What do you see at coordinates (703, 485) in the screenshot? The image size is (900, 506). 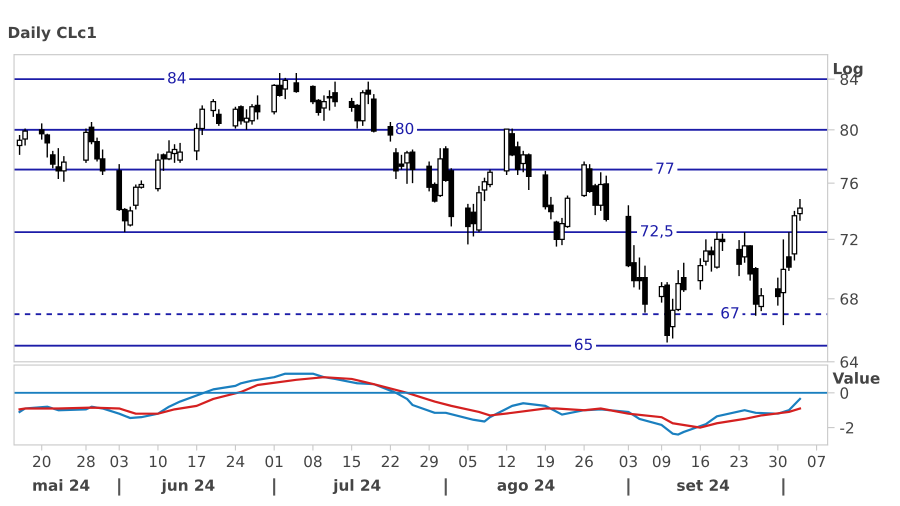 I see `text: set 24` at bounding box center [703, 485].